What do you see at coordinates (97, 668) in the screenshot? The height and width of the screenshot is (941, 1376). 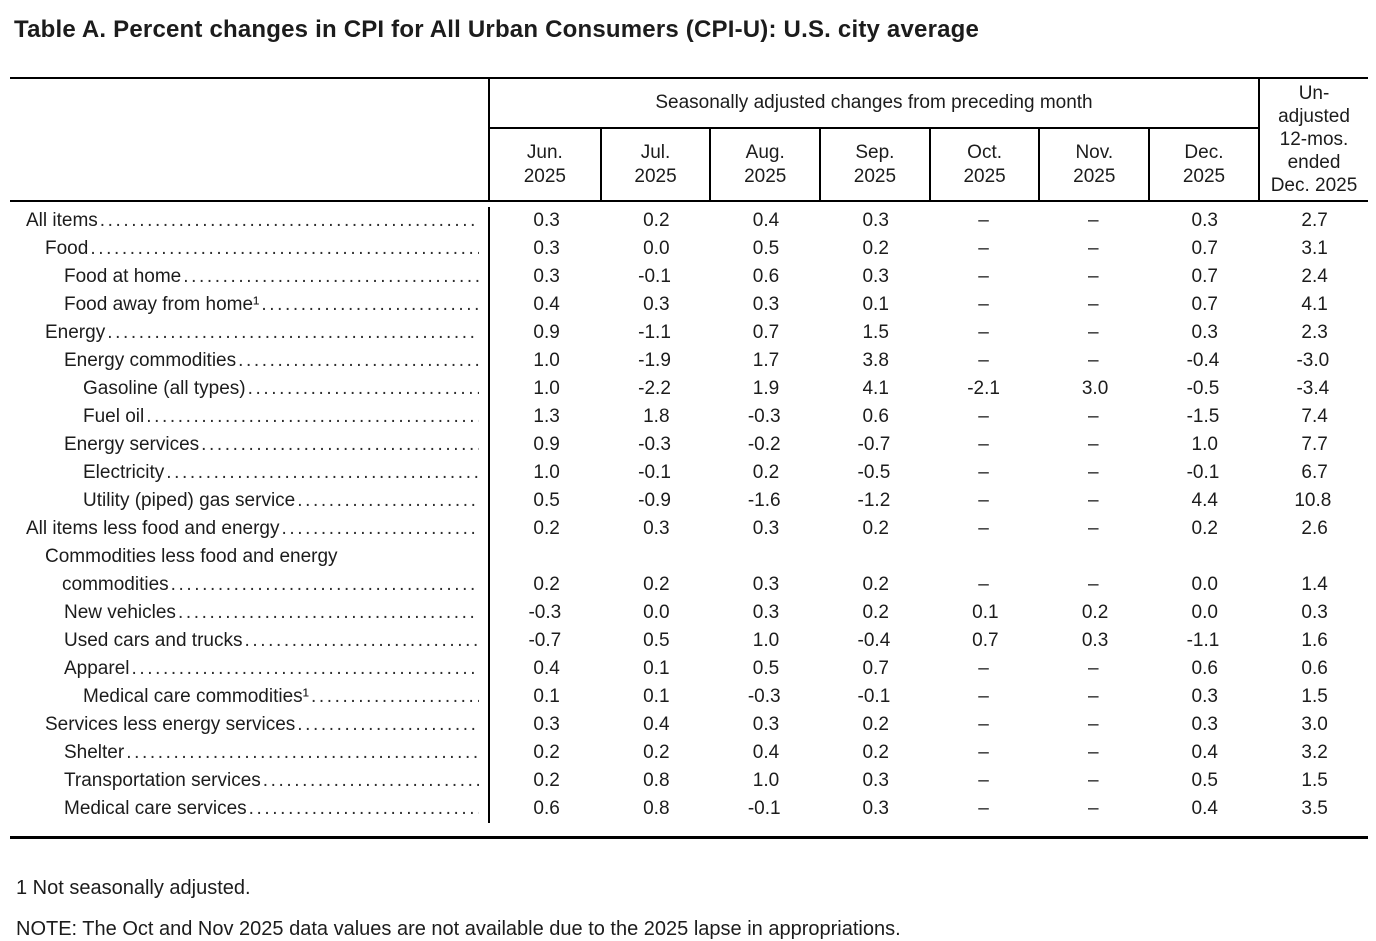 I see `row-label: Apparel` at bounding box center [97, 668].